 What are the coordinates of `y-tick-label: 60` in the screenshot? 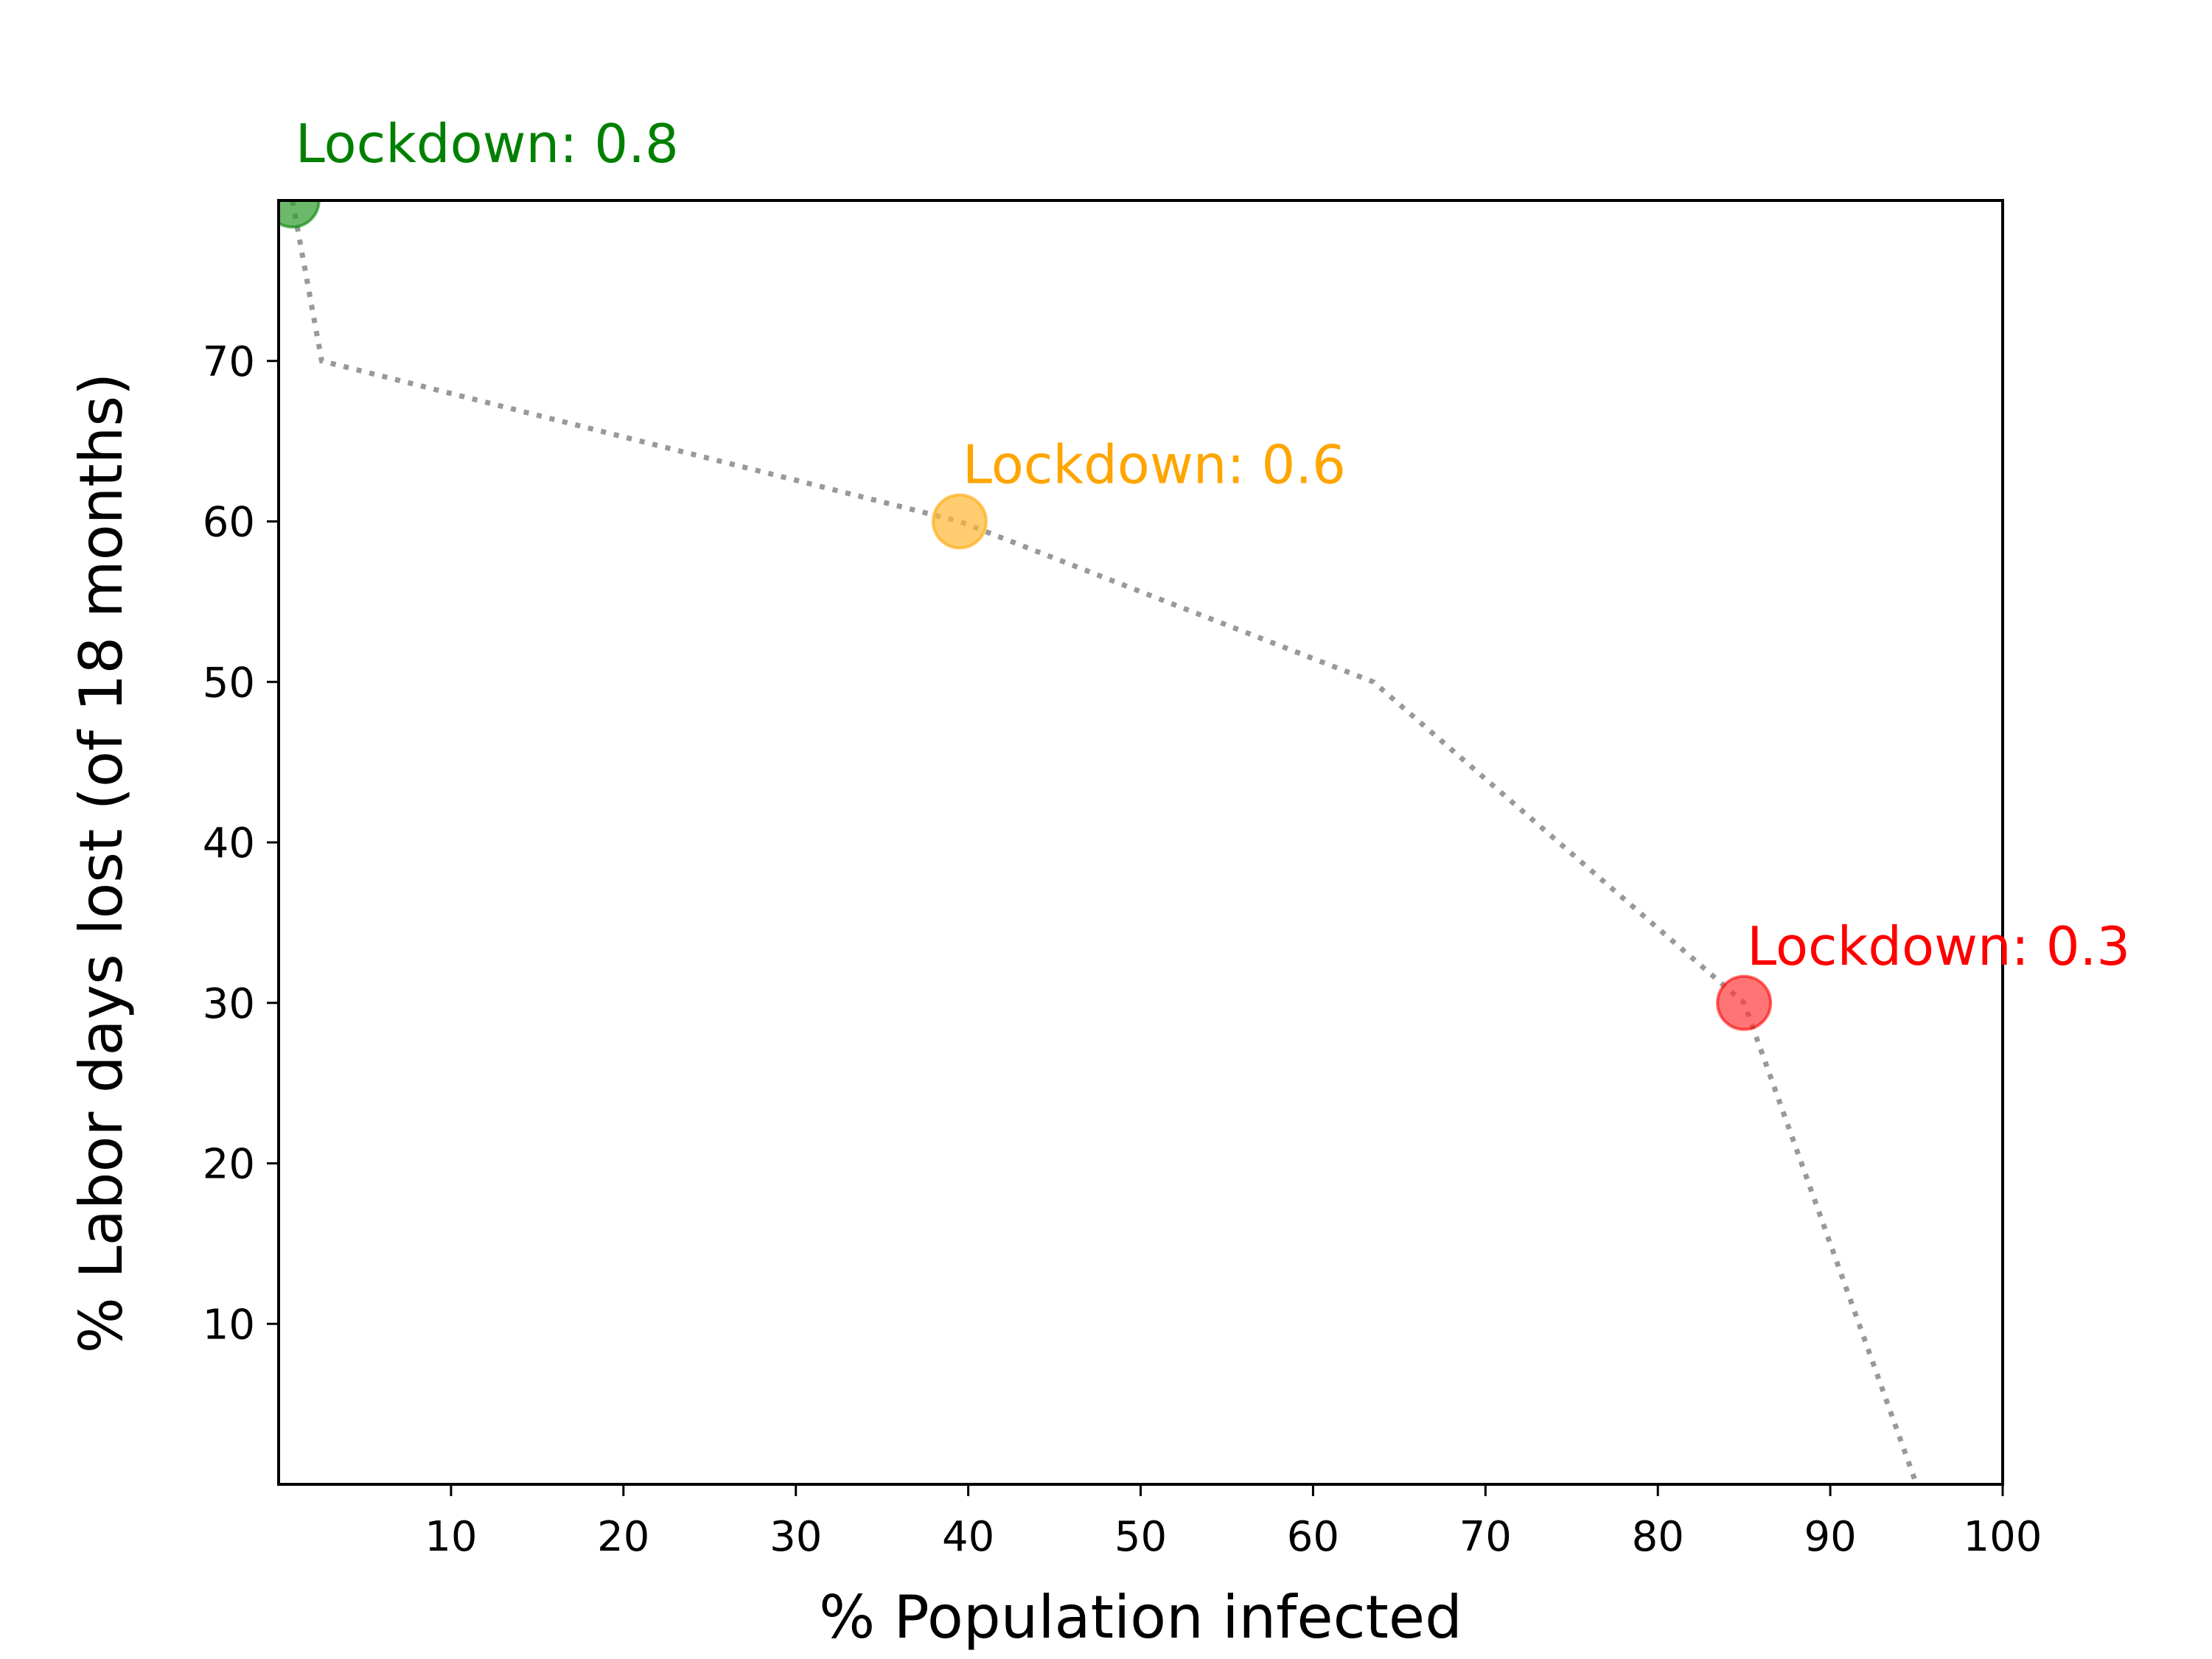 It's located at (229, 523).